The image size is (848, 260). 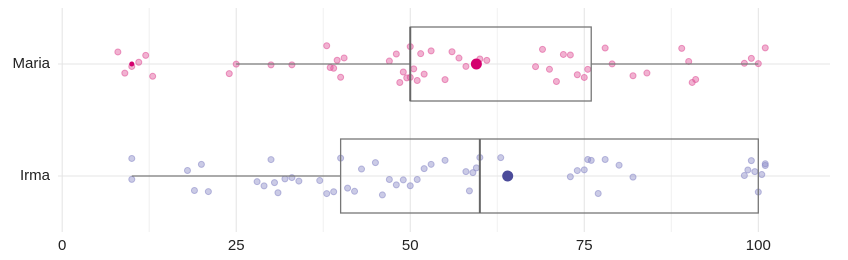 What do you see at coordinates (31, 63) in the screenshot?
I see `category-label: Maria` at bounding box center [31, 63].